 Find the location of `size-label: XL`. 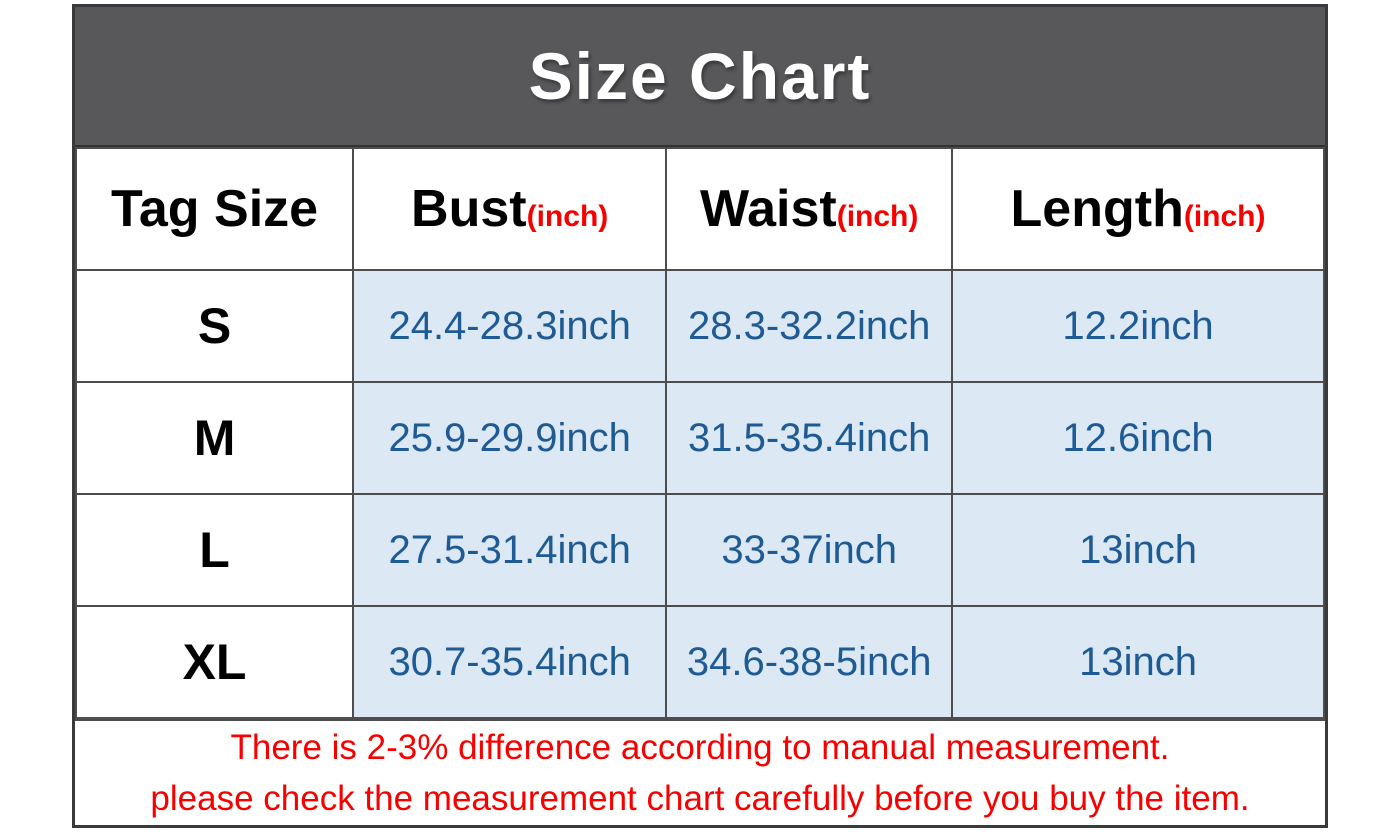

size-label: XL is located at coordinates (214, 662).